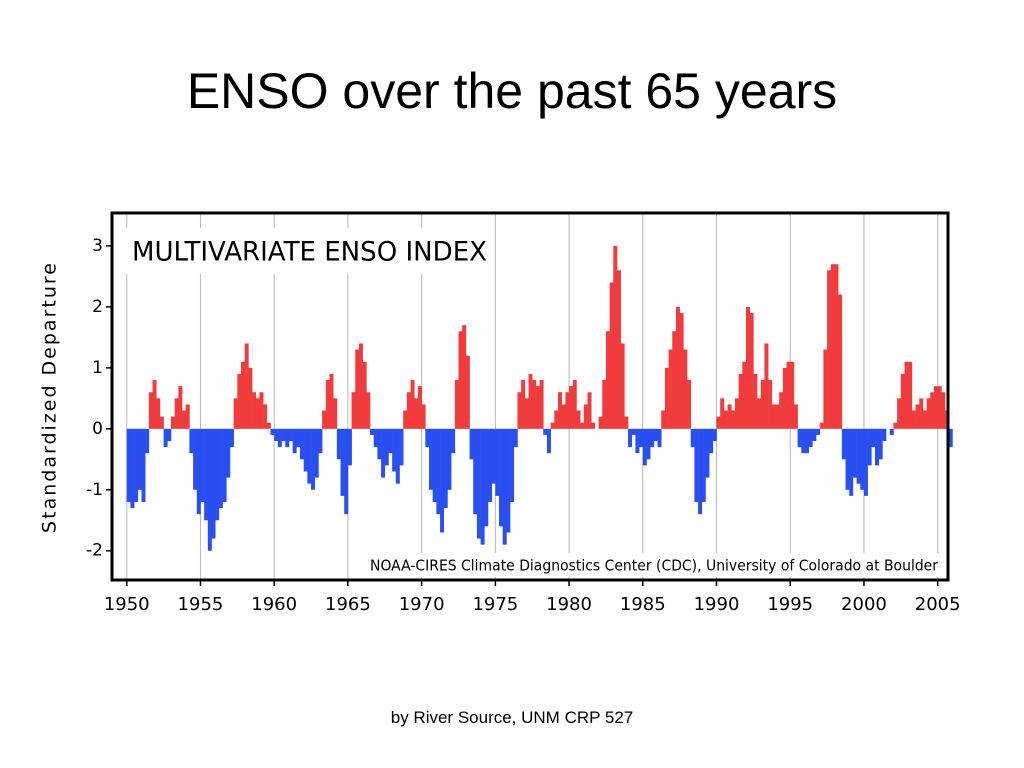 The height and width of the screenshot is (768, 1024). Describe the element at coordinates (127, 604) in the screenshot. I see `x-tick-label: 1950` at that location.